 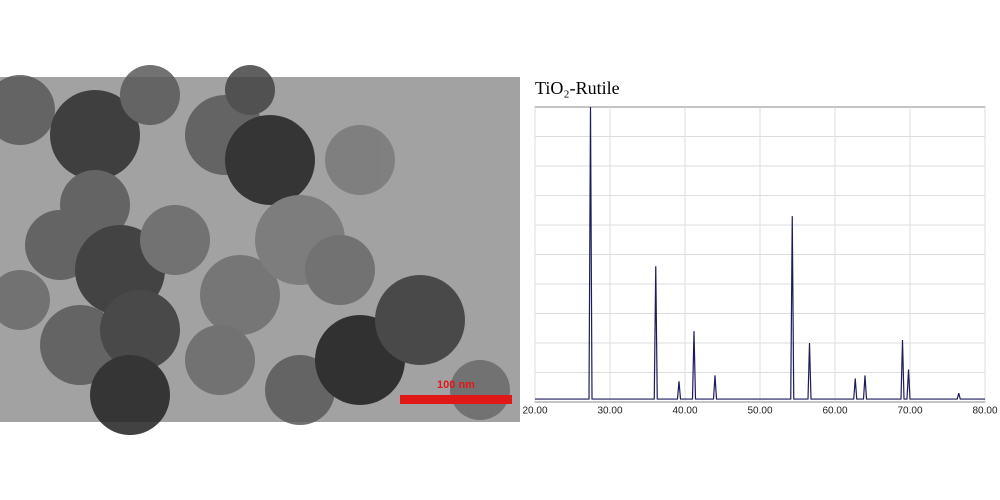 What do you see at coordinates (759, 411) in the screenshot?
I see `x-tick-label: 50.00` at bounding box center [759, 411].